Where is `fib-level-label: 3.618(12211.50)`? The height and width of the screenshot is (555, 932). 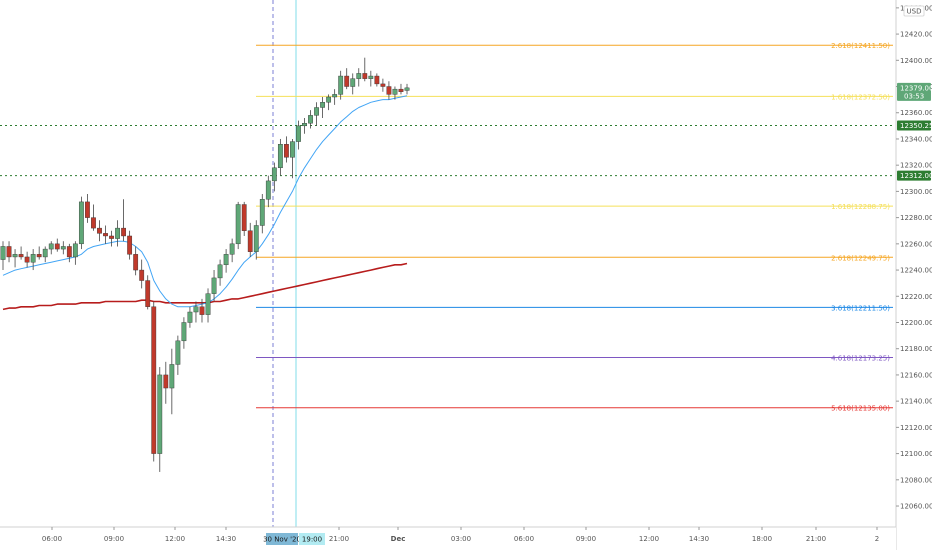
fib-level-label: 3.618(12211.50) is located at coordinates (860, 308).